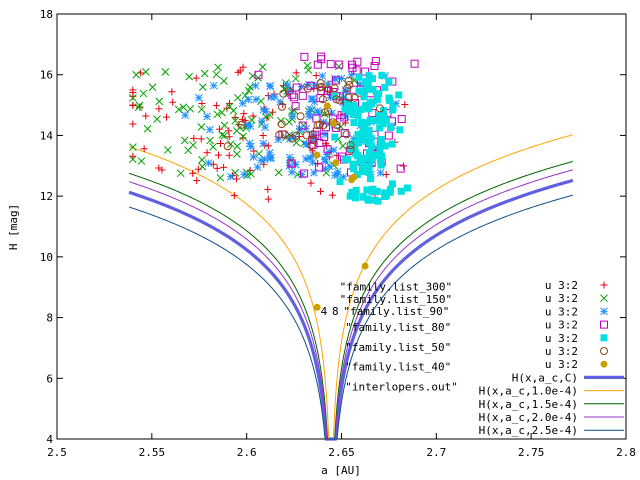 The image size is (640, 480). I want to click on y-axis-label: H [mag], so click(13, 227).